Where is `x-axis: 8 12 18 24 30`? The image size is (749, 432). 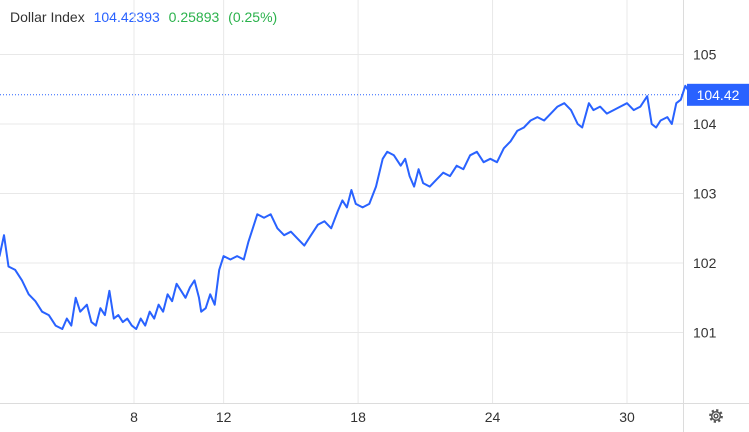
x-axis: 8 12 18 24 30 is located at coordinates (382, 417).